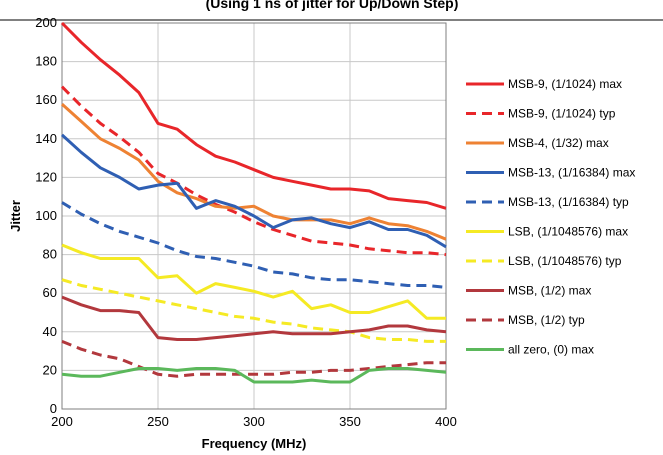 The width and height of the screenshot is (663, 455). I want to click on x-tick-label: 250, so click(158, 421).